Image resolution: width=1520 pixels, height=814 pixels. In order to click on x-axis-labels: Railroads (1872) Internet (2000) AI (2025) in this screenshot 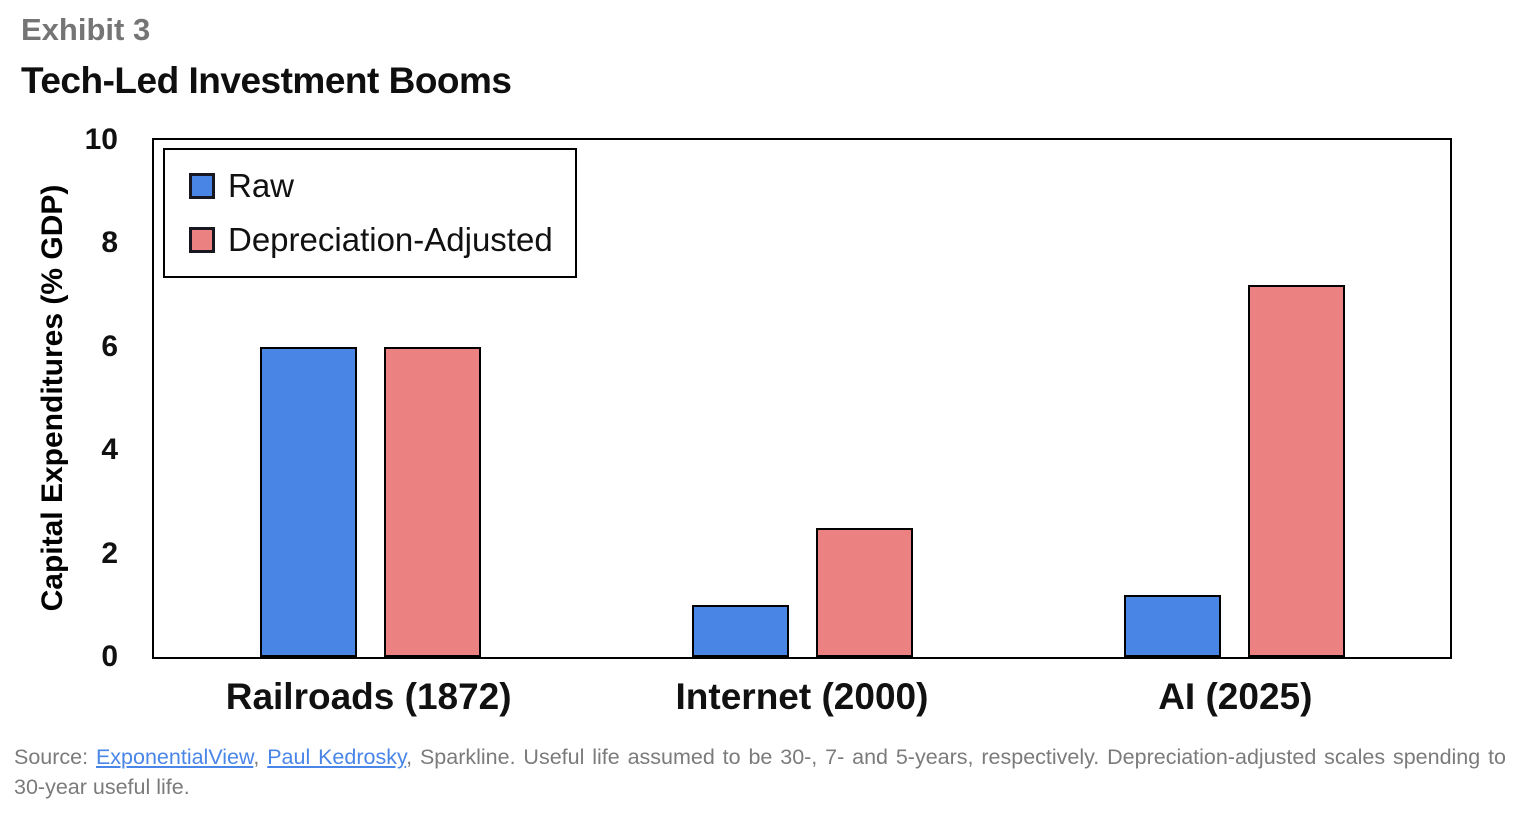, I will do `click(802, 697)`.